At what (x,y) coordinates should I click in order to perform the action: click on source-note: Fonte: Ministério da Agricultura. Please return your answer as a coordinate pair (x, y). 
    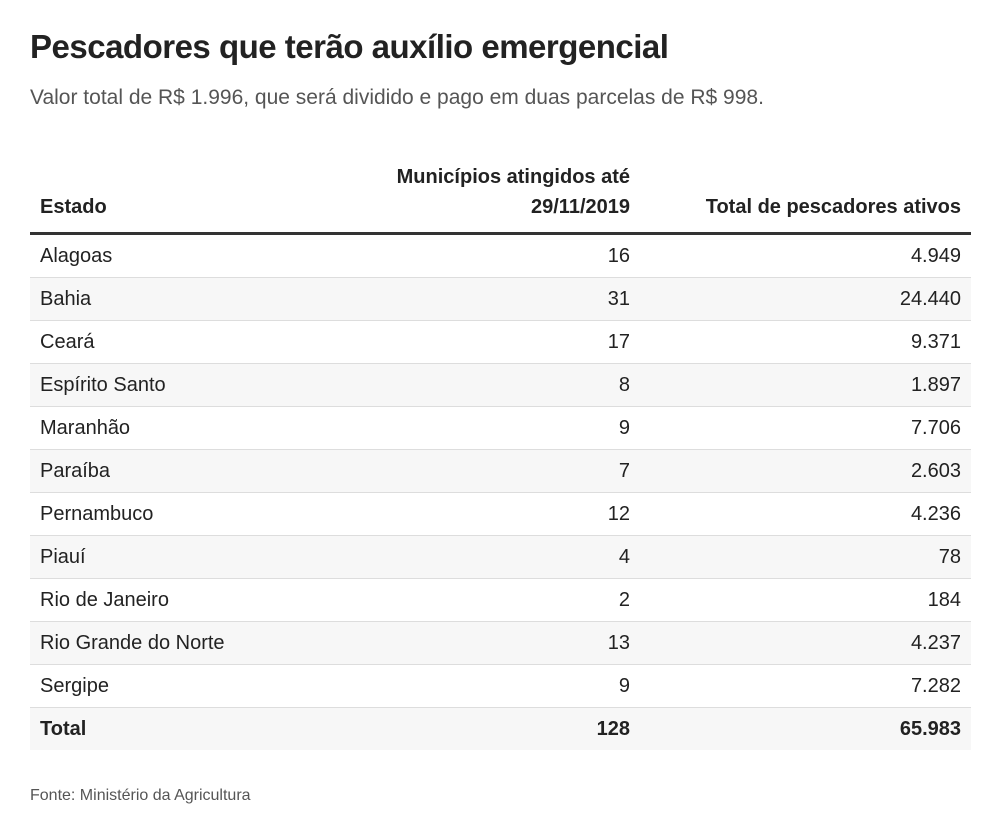
    Looking at the image, I should click on (140, 795).